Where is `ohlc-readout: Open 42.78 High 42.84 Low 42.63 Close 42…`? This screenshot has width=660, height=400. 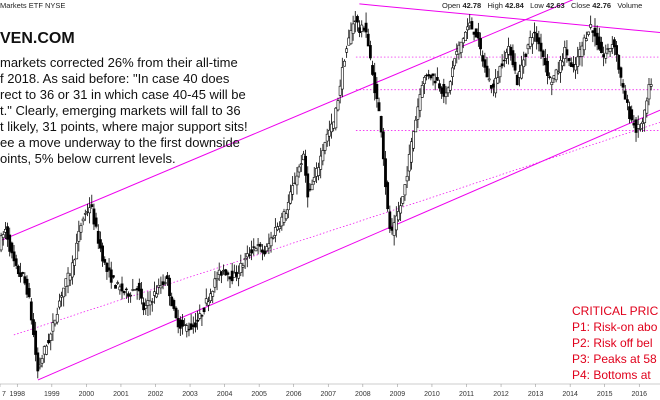
ohlc-readout: Open 42.78 High 42.84 Low 42.63 Close 42… is located at coordinates (542, 5).